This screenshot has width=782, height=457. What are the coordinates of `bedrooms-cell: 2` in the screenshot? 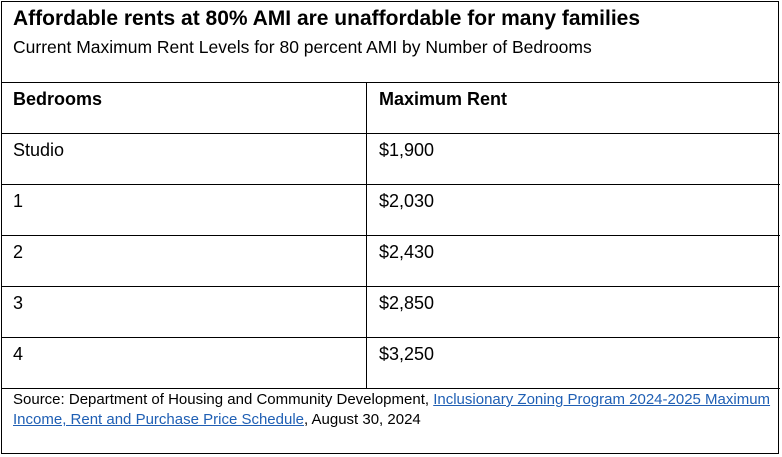 It's located at (184, 261).